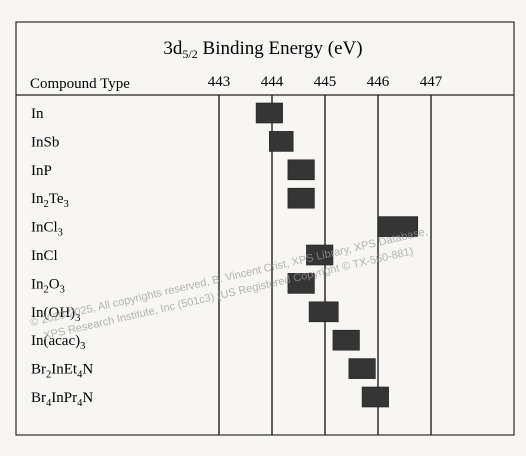  What do you see at coordinates (50, 200) in the screenshot?
I see `compound-label: In2Te3` at bounding box center [50, 200].